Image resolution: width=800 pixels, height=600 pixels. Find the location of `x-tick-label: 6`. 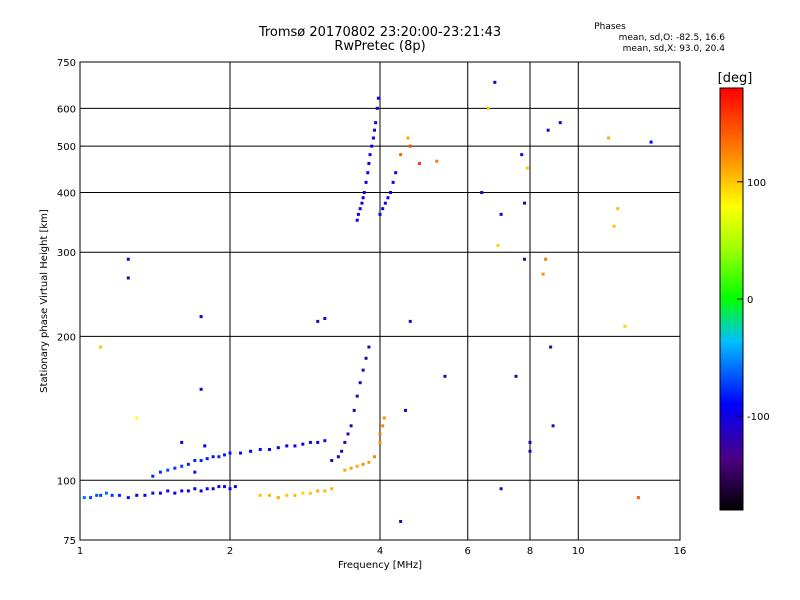

x-tick-label: 6 is located at coordinates (468, 551).